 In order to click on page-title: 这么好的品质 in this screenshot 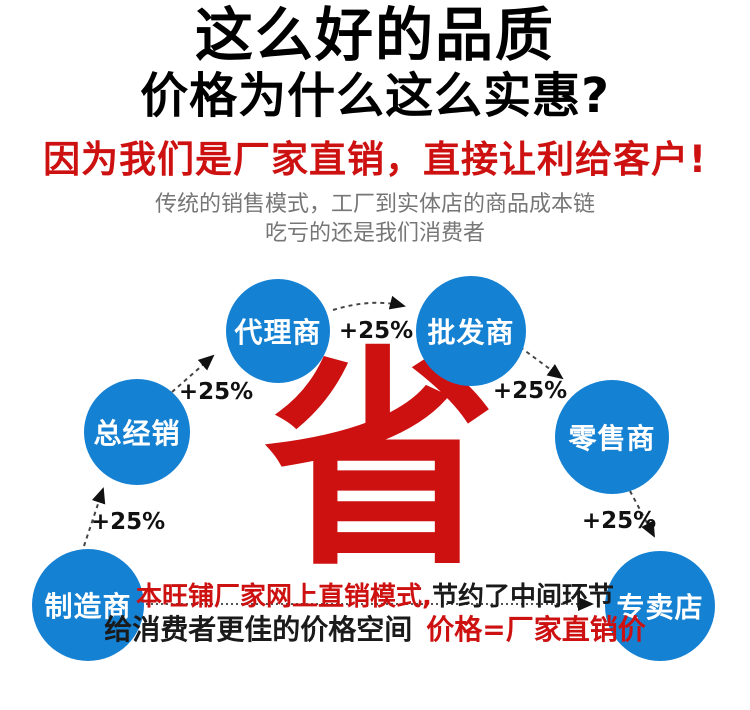, I will do `click(374, 35)`.